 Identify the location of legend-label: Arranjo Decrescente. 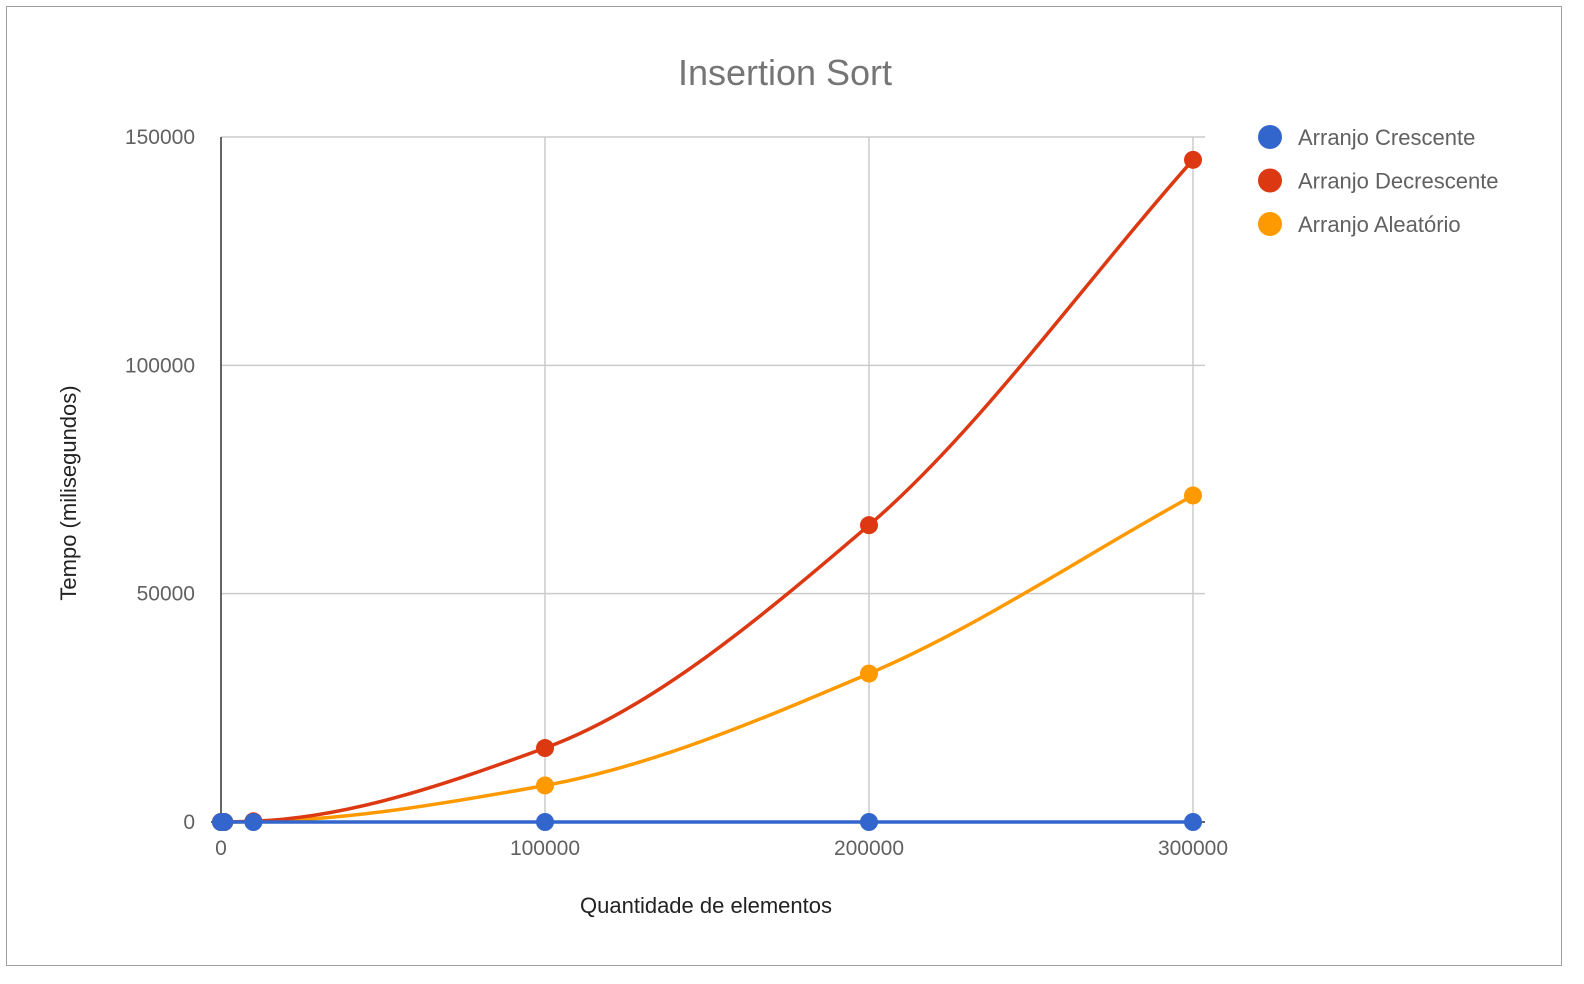
(1398, 181).